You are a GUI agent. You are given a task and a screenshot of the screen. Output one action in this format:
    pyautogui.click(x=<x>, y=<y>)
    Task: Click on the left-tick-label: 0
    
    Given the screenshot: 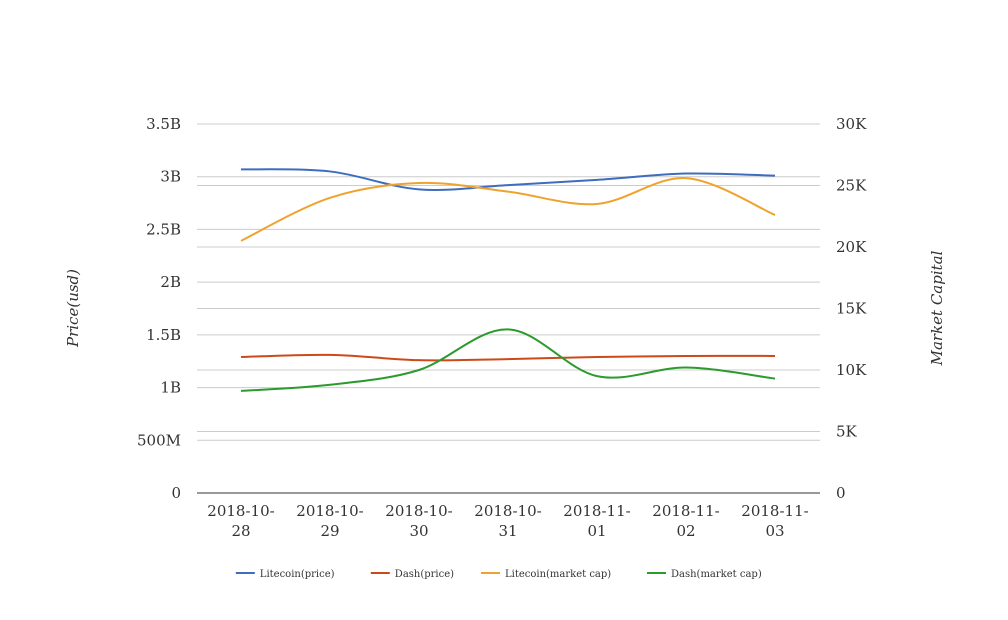 What is the action you would take?
    pyautogui.click(x=176, y=493)
    